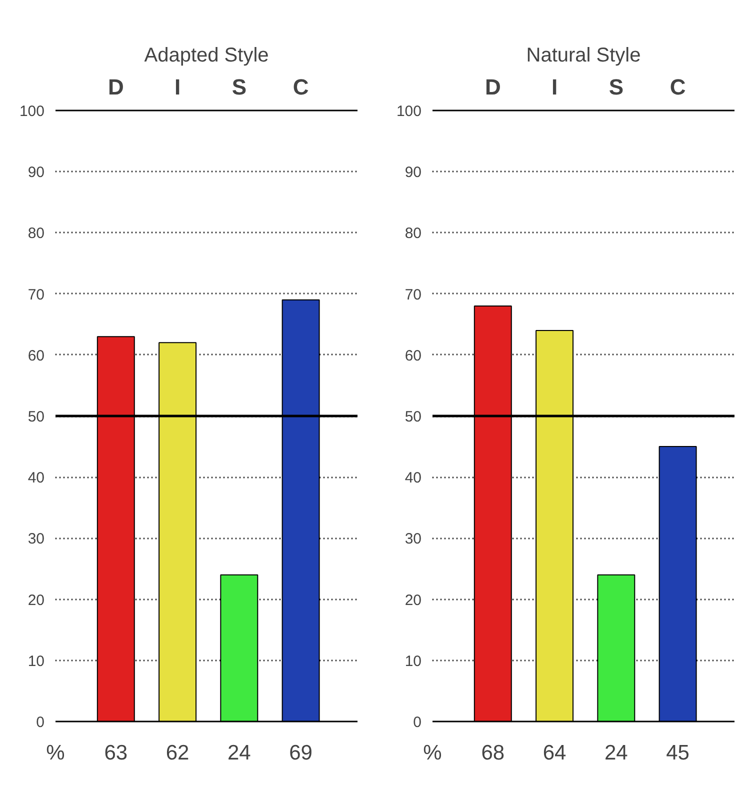  What do you see at coordinates (493, 753) in the screenshot?
I see `data-label: 68` at bounding box center [493, 753].